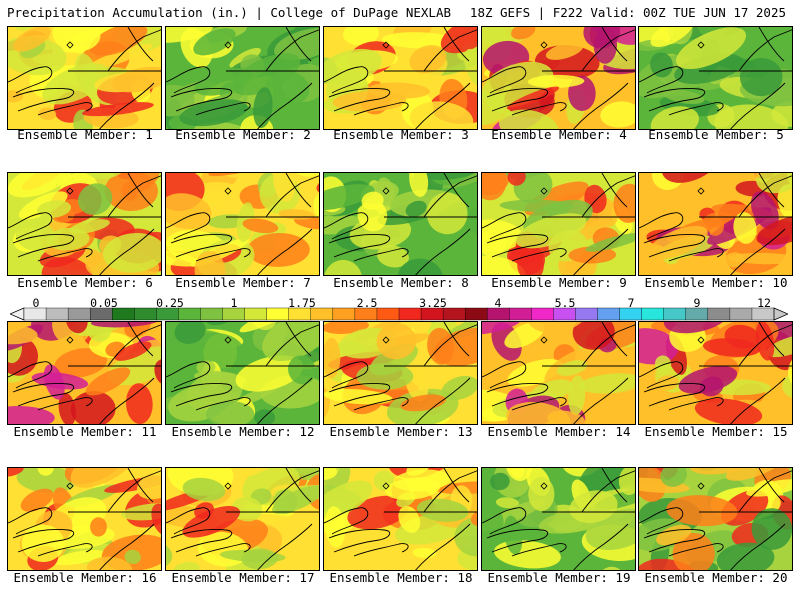  Describe the element at coordinates (302, 303) in the screenshot. I see `colorbar-tick-label: 1.75` at that location.